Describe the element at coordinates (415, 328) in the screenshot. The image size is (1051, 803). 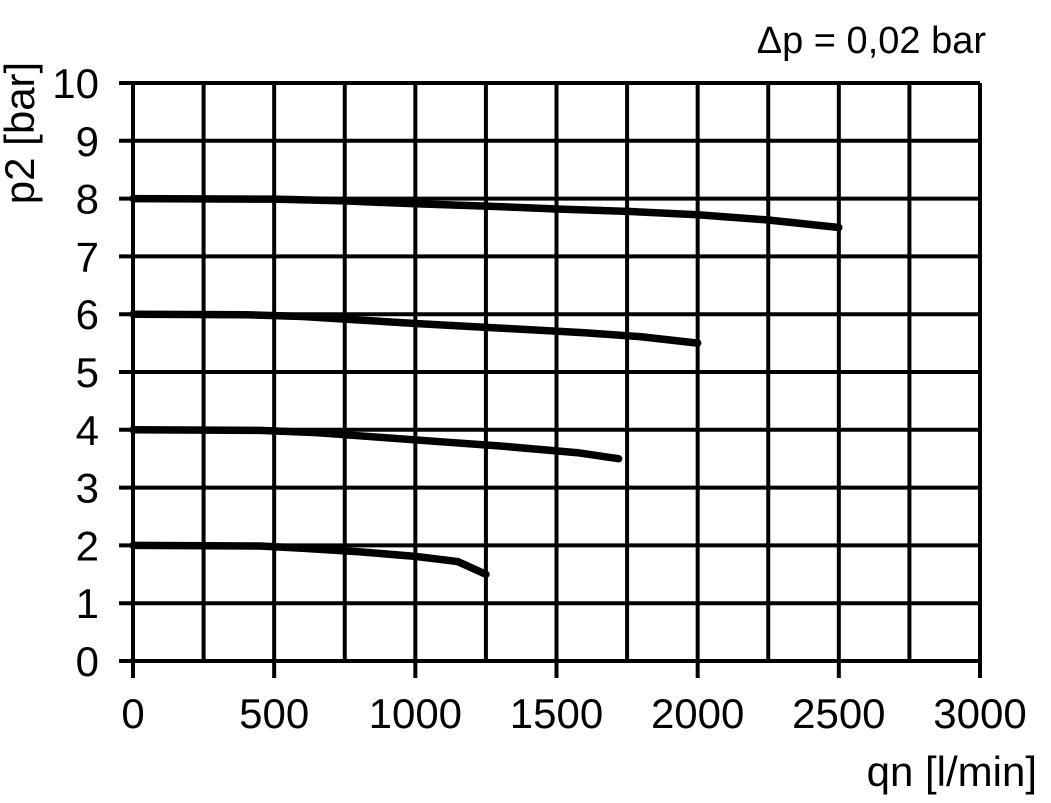
I see `curve-6-bar` at that location.